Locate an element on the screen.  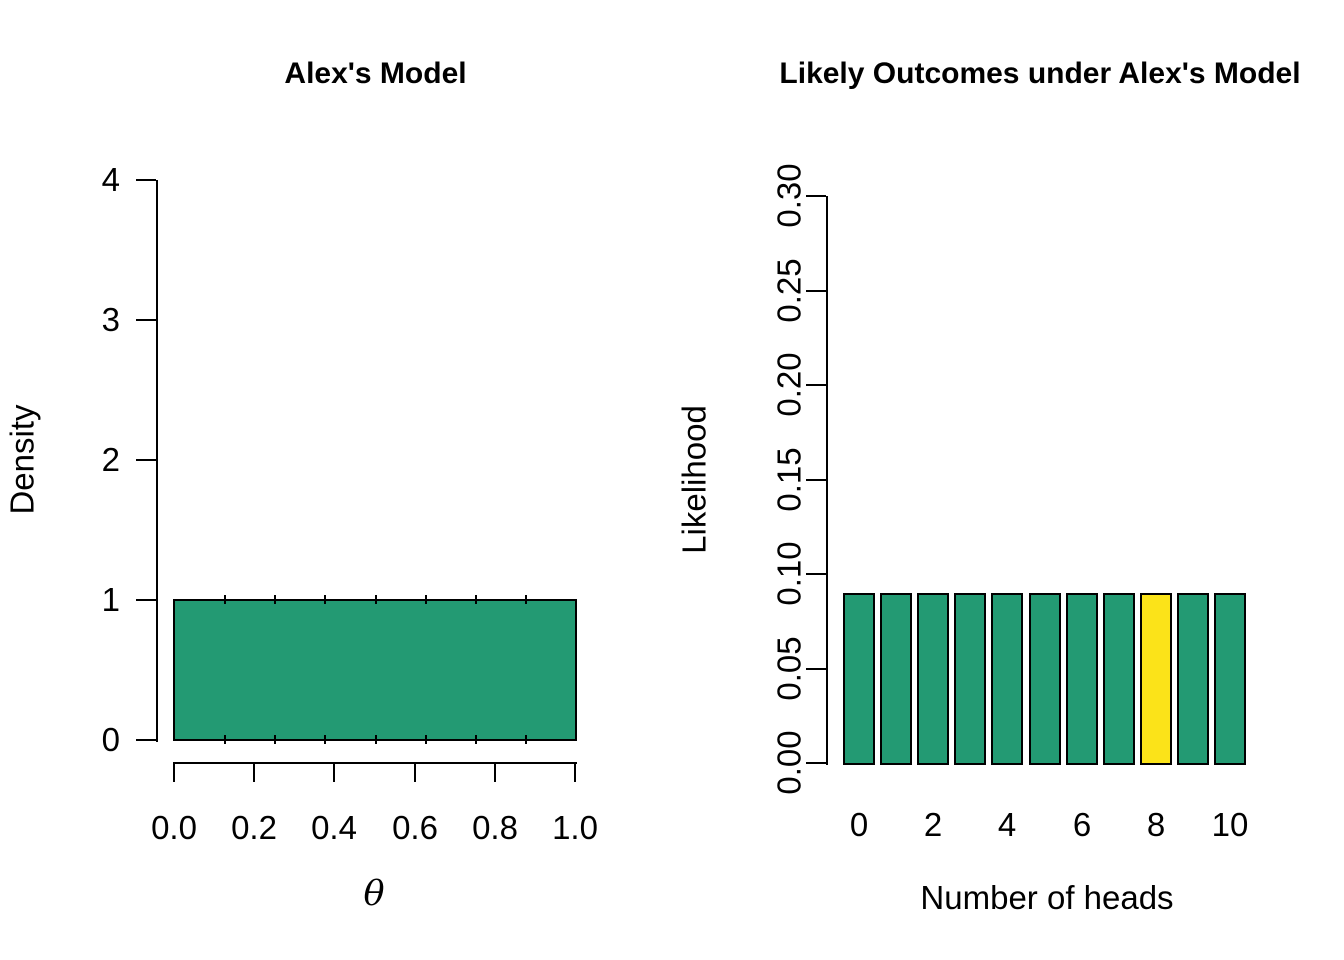
left-y-axis-label: Density is located at coordinates (22, 459).